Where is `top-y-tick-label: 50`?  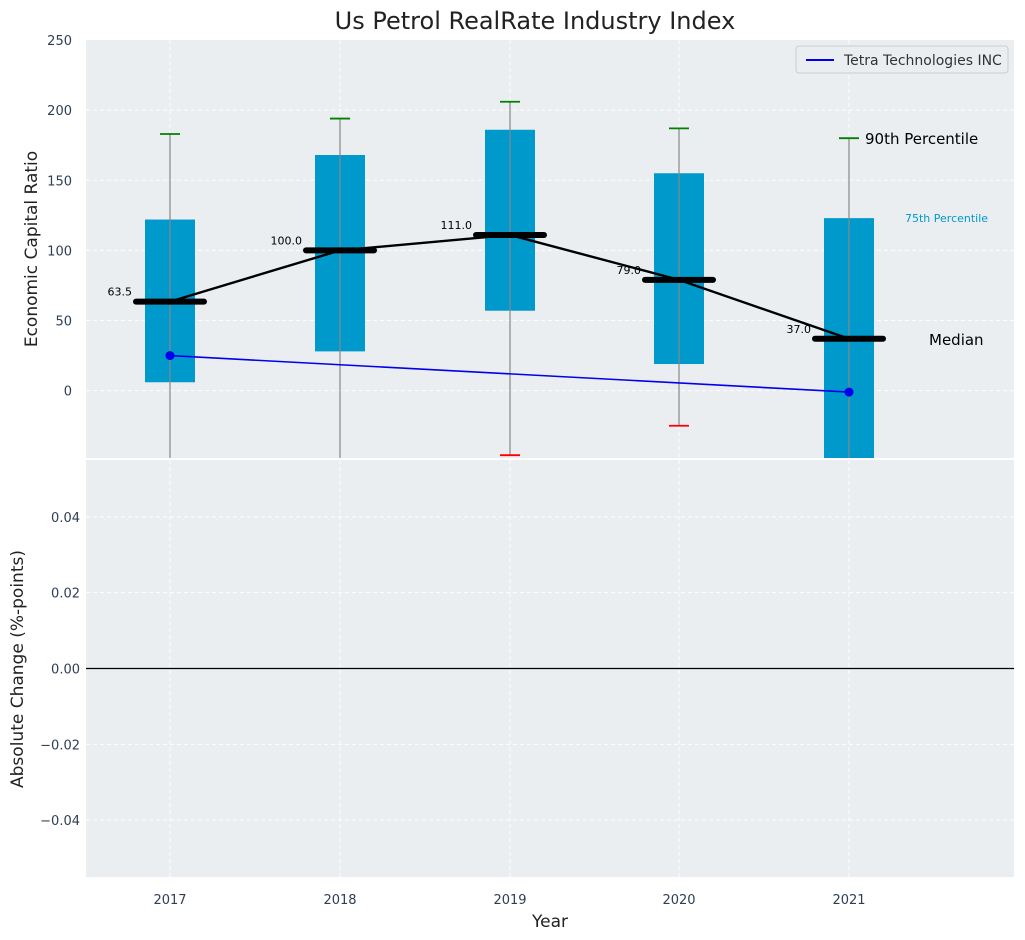
top-y-tick-label: 50 is located at coordinates (63, 322).